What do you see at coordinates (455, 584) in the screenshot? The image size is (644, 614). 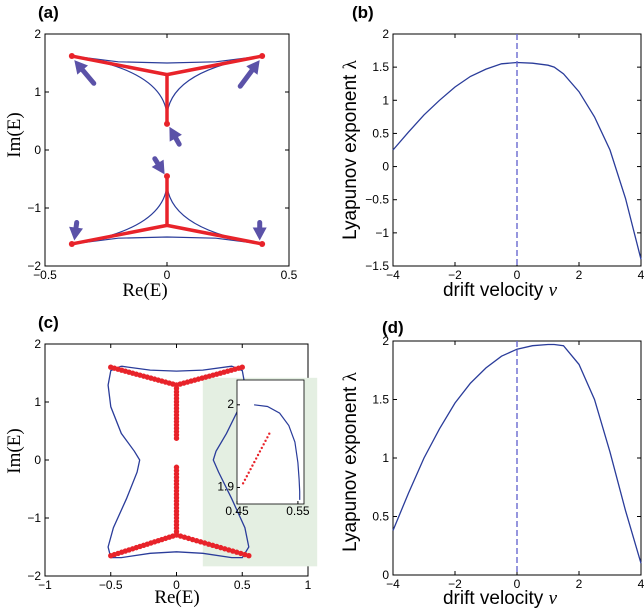 I see `x-tick-label-d: −2` at bounding box center [455, 584].